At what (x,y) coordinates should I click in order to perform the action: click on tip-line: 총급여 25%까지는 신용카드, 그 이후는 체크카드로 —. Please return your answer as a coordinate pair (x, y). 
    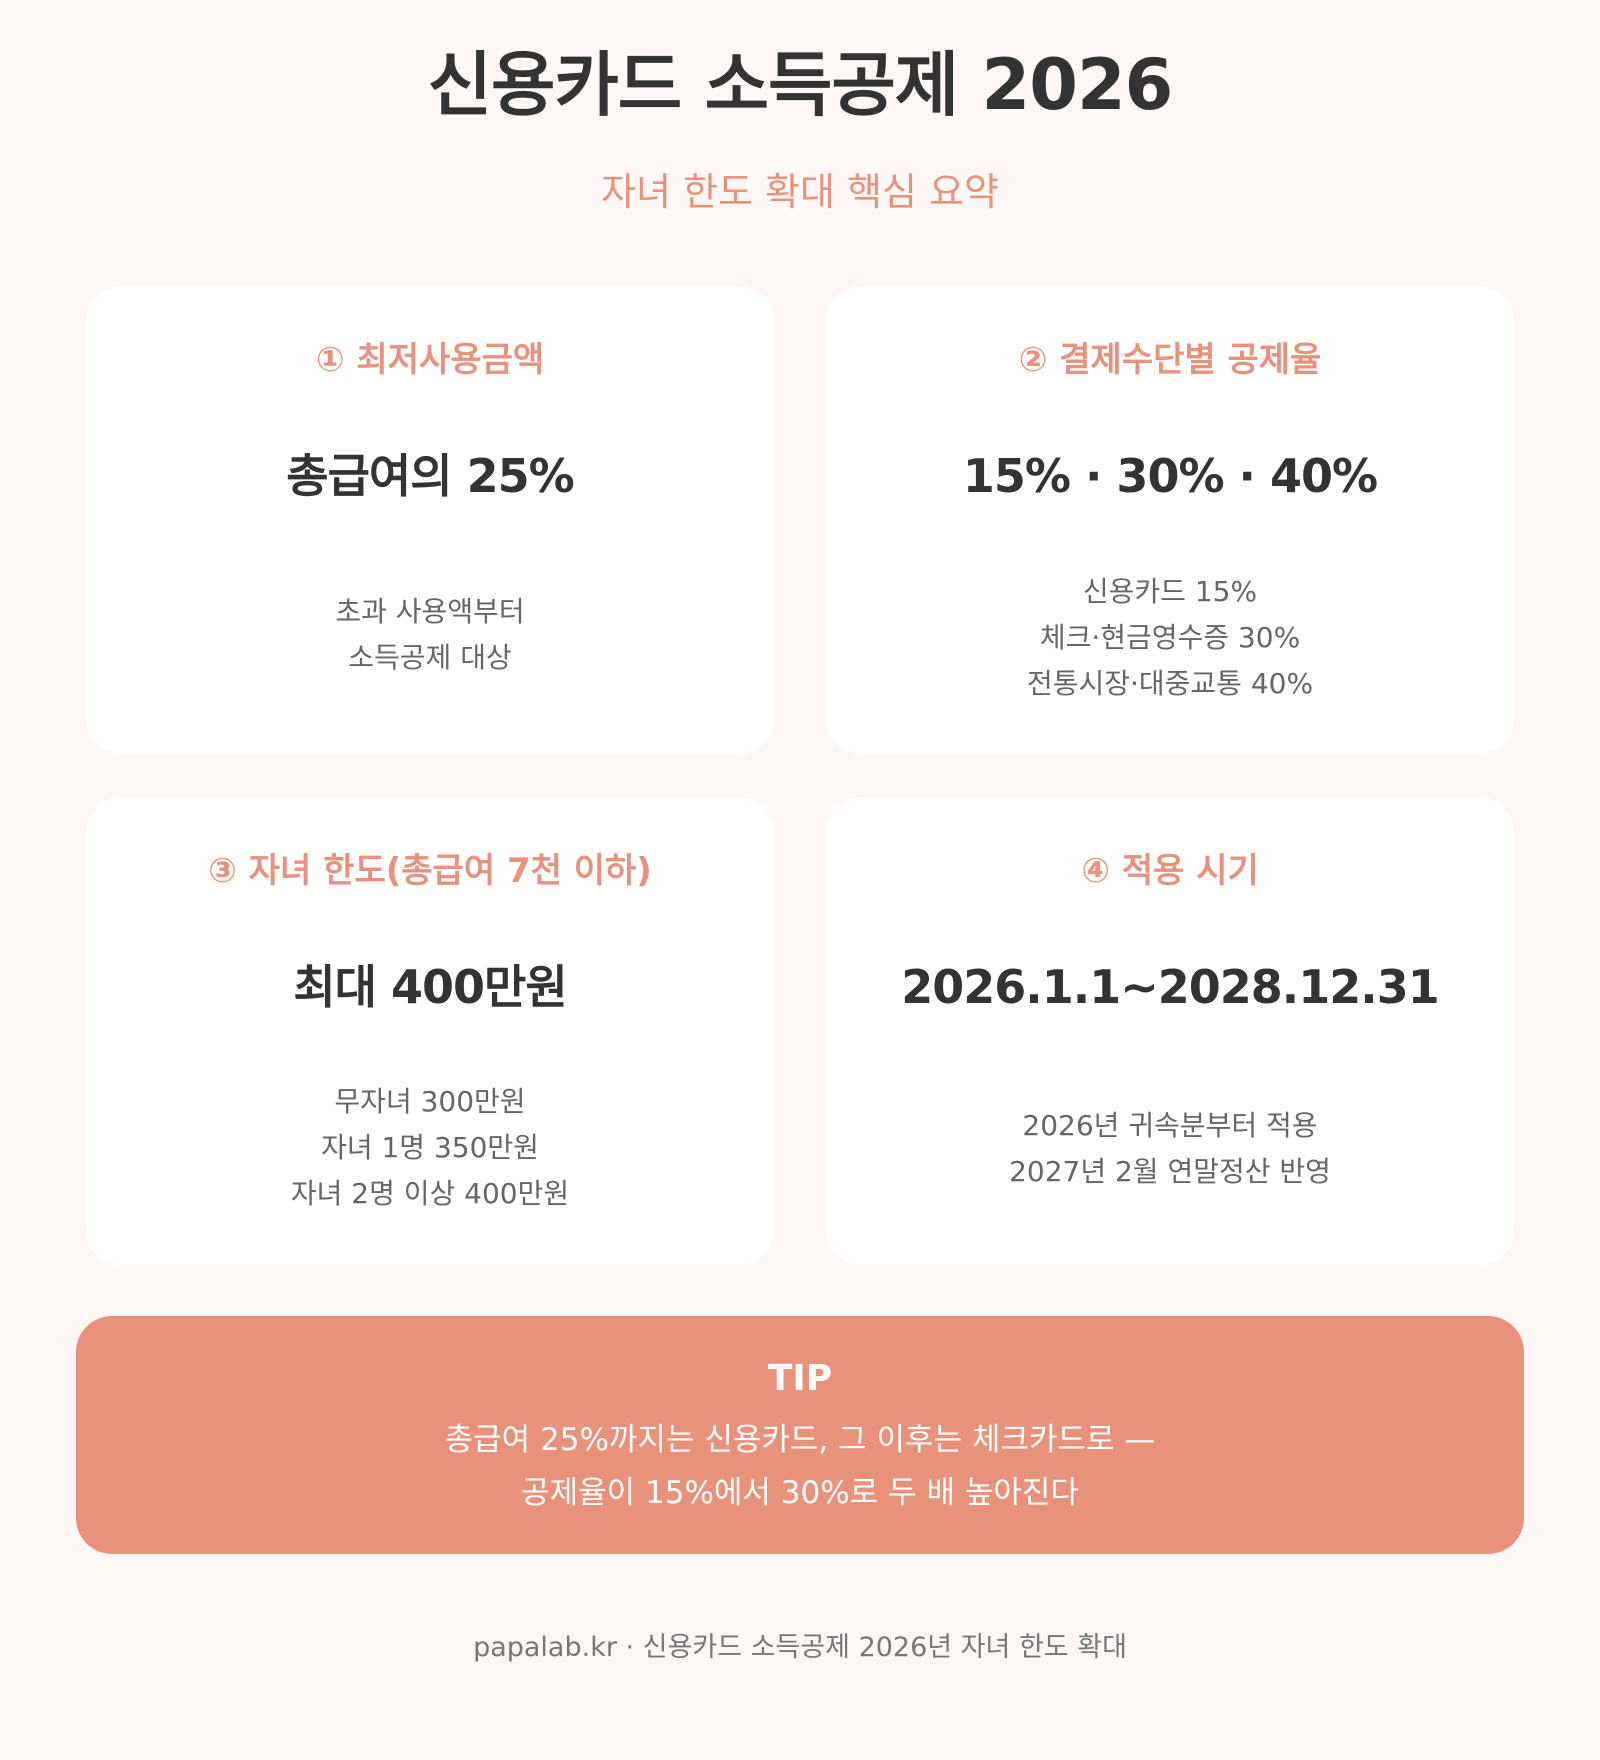
    Looking at the image, I should click on (800, 1440).